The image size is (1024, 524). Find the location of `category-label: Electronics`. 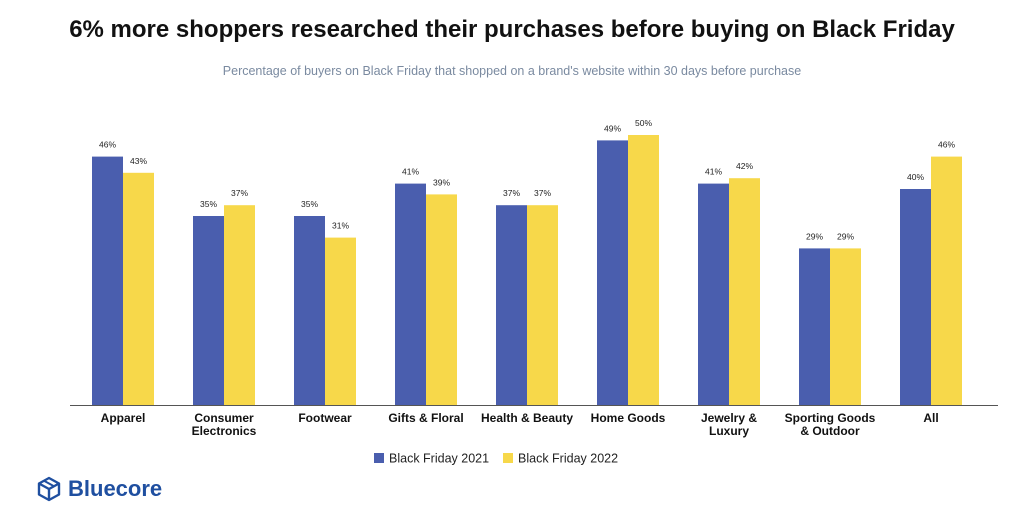

category-label: Electronics is located at coordinates (224, 431).